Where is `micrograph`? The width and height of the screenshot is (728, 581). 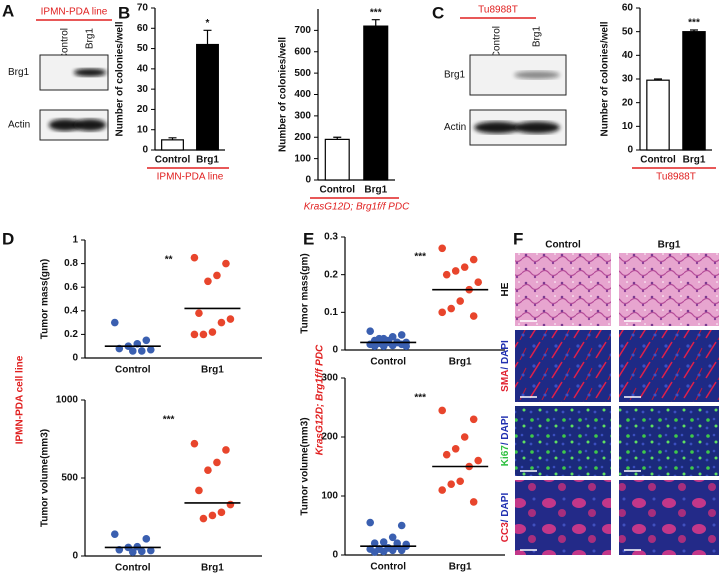 micrograph is located at coordinates (563, 289).